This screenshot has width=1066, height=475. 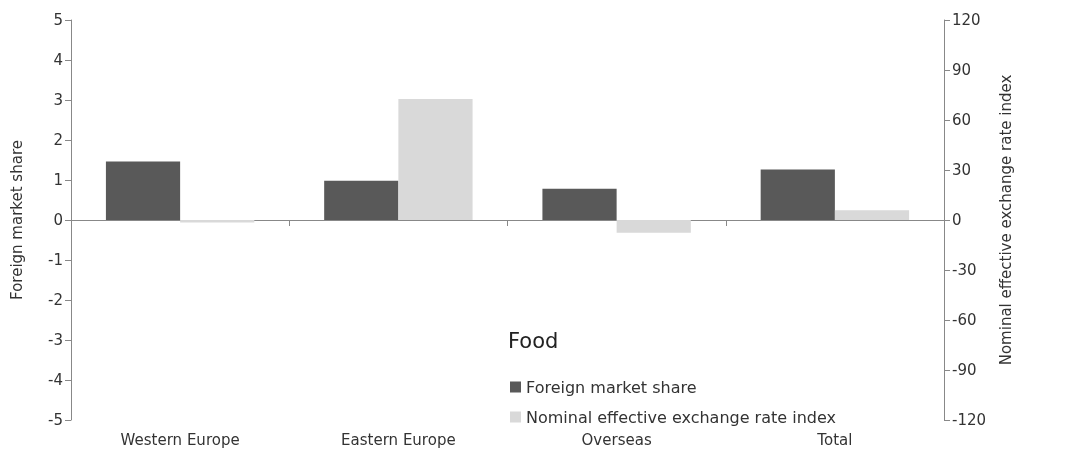 What do you see at coordinates (17, 220) in the screenshot?
I see `y-axis-title: Foreign market share` at bounding box center [17, 220].